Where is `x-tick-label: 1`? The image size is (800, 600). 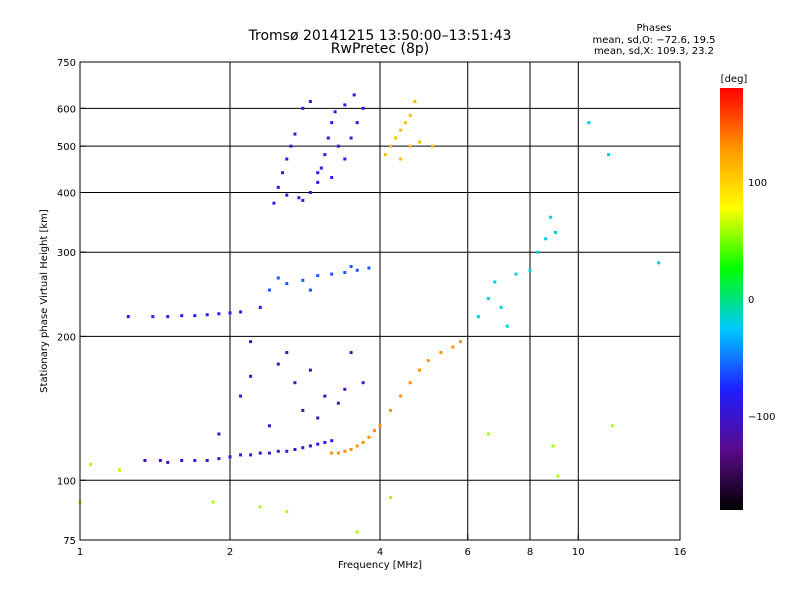
x-tick-label: 1 is located at coordinates (80, 552).